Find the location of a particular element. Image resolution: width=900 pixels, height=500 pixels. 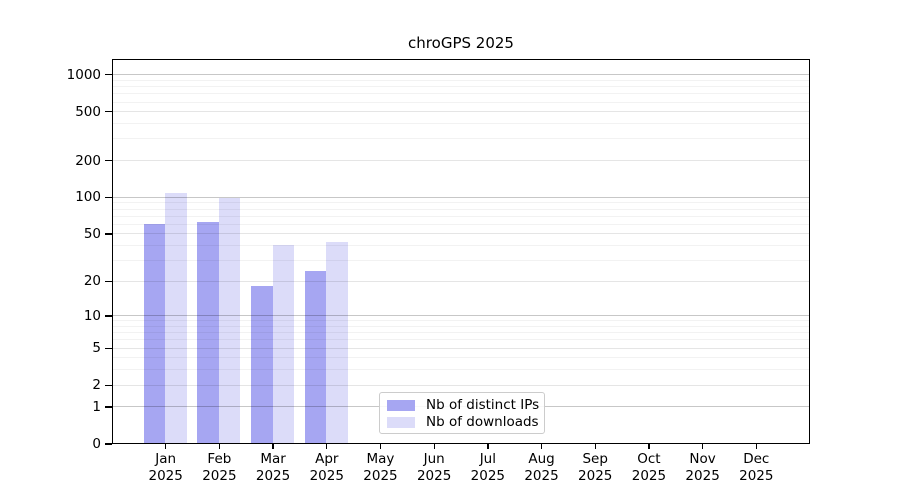

y-tick-label-0: 0 is located at coordinates (96, 444).